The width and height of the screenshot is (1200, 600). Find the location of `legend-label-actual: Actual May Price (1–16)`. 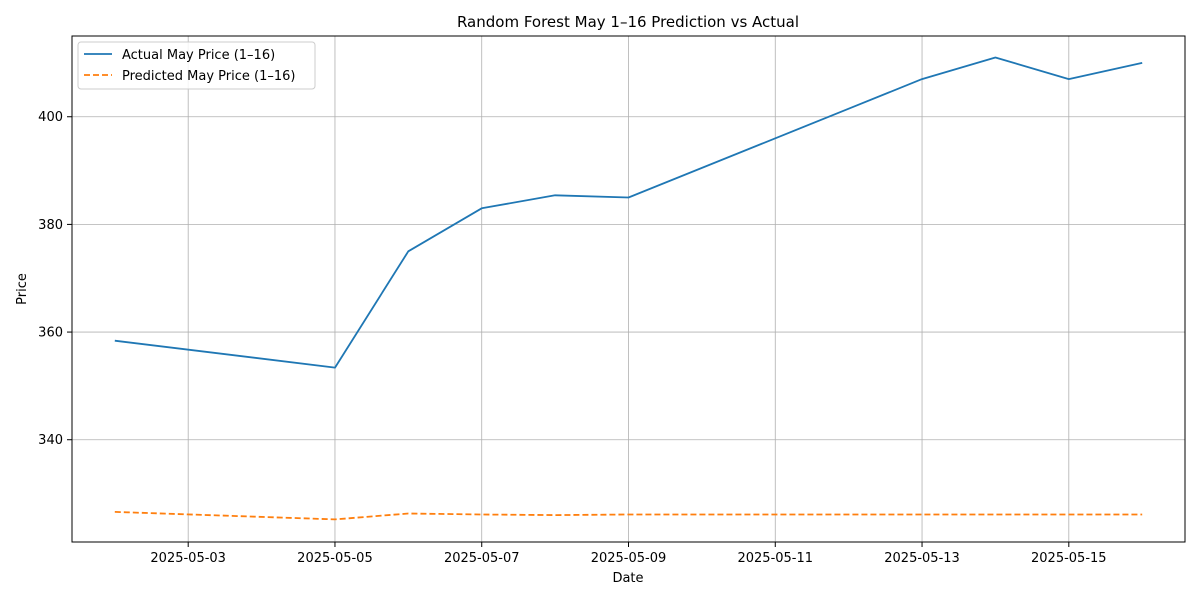

legend-label-actual: Actual May Price (1–16) is located at coordinates (198, 55).